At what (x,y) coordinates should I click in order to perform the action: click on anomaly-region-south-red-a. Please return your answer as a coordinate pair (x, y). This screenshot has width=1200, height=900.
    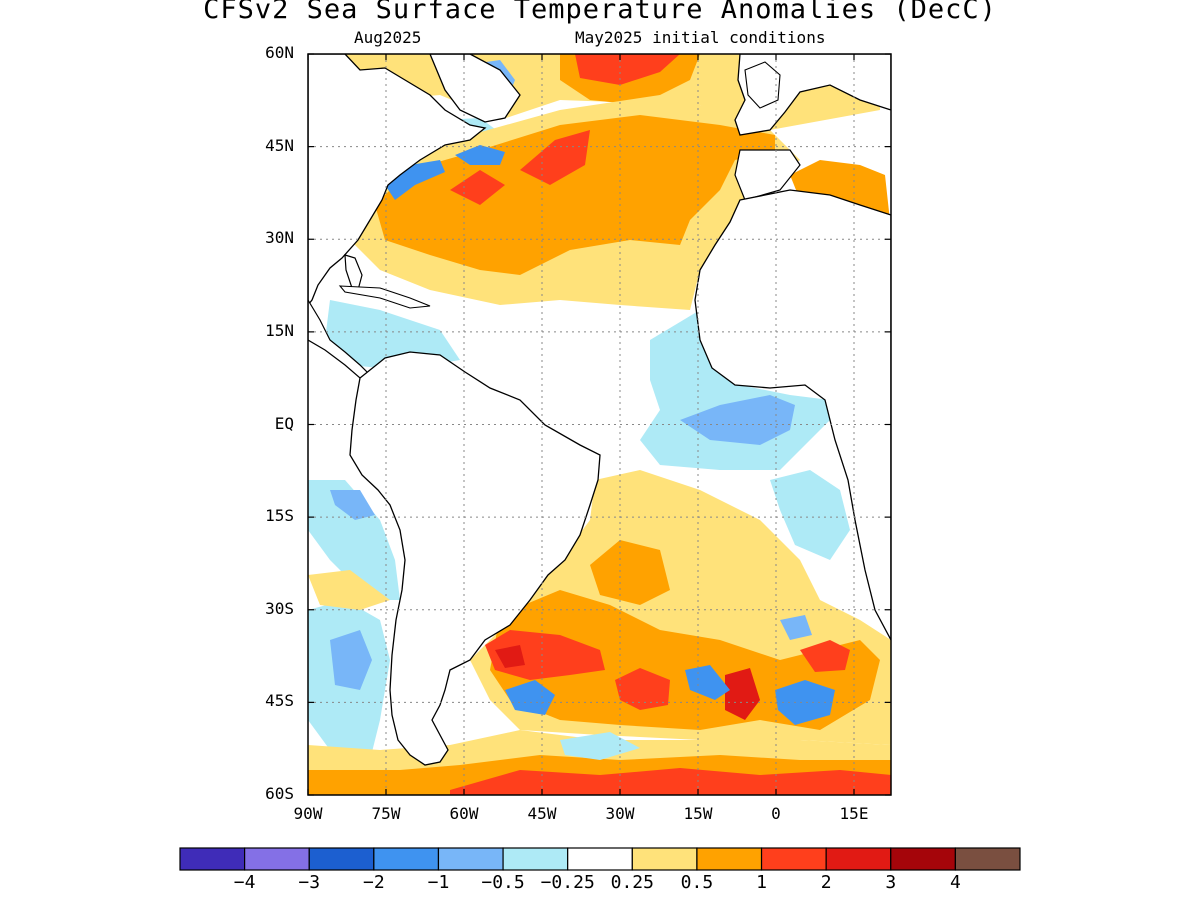
    Looking at the image, I should click on (642, 689).